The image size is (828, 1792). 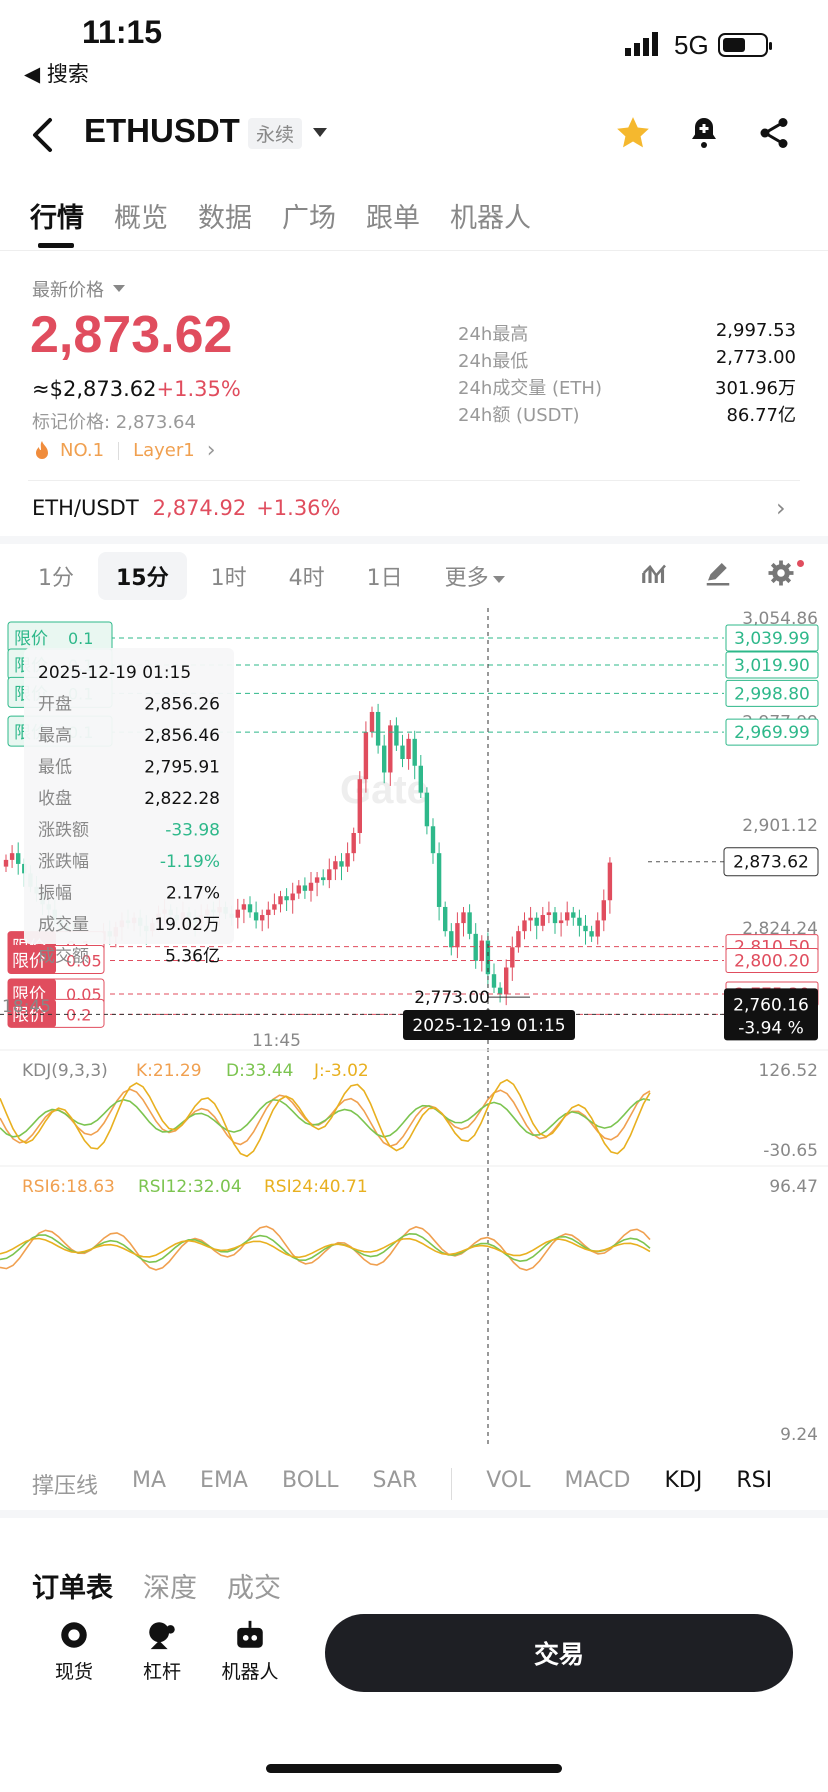 What do you see at coordinates (72, 1588) in the screenshot?
I see `tab-orderbook: 订单表` at bounding box center [72, 1588].